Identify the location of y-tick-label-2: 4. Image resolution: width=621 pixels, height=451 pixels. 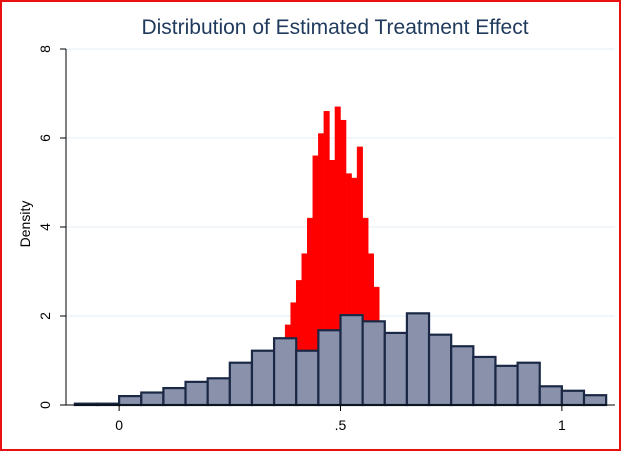
(45, 227).